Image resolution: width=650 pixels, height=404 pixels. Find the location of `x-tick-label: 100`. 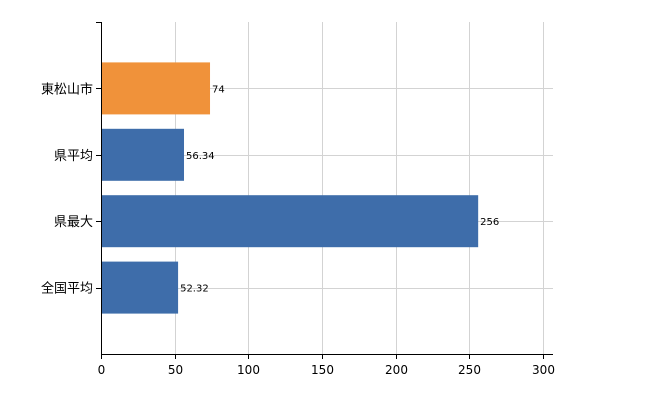

x-tick-label: 100 is located at coordinates (248, 370).